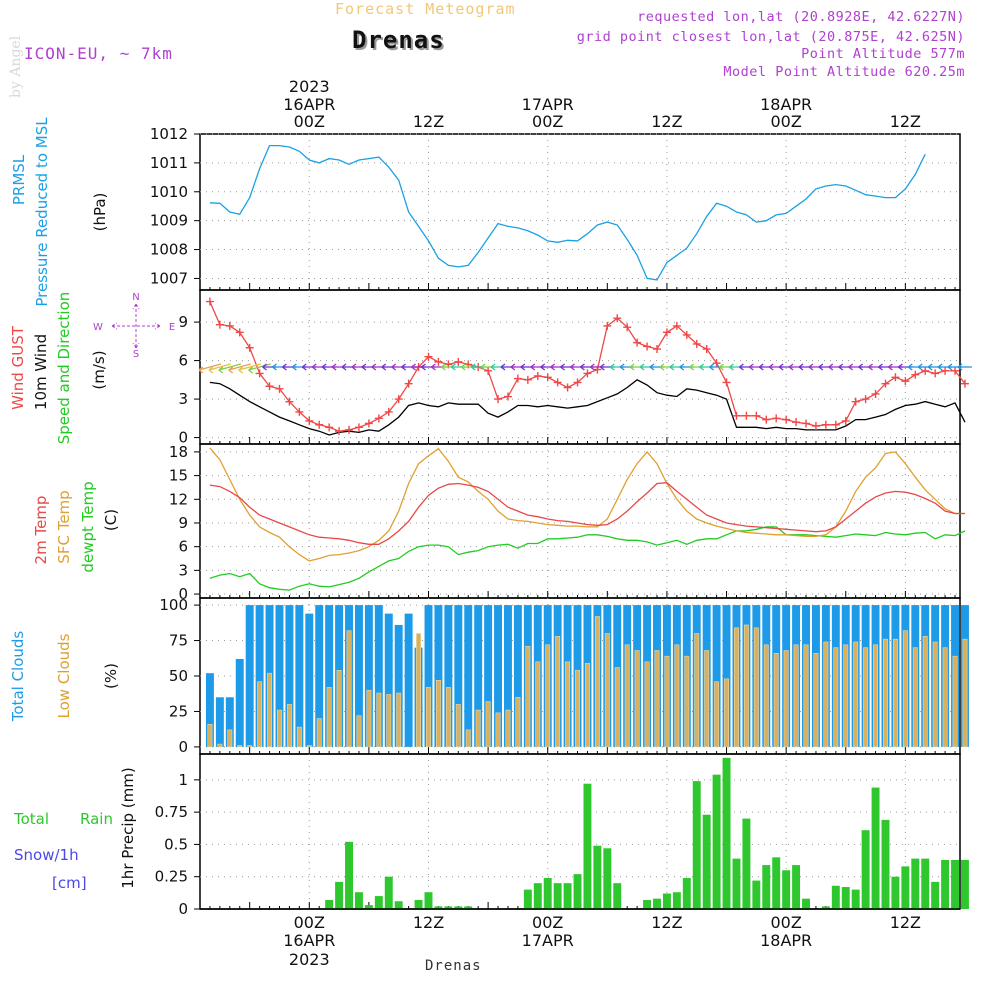 The height and width of the screenshot is (1000, 1000). I want to click on x-date-top: 16APR, so click(309, 104).